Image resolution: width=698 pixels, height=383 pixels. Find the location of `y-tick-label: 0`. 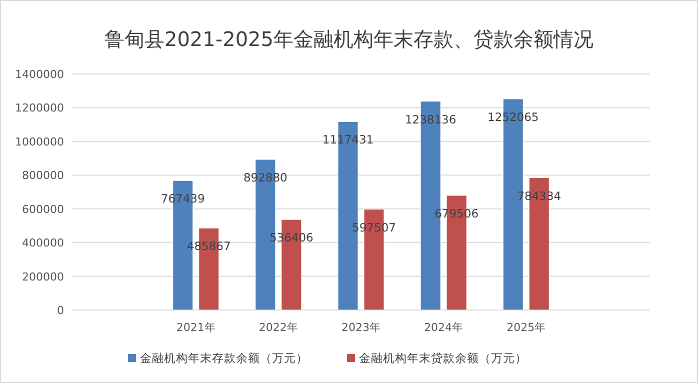

y-tick-label: 0 is located at coordinates (60, 310).